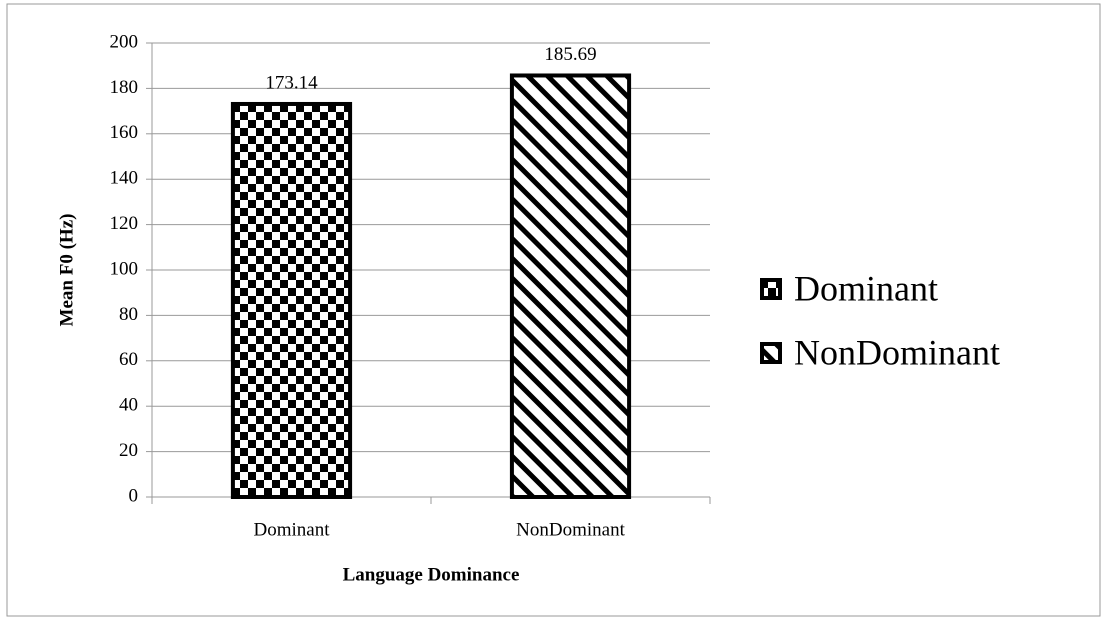 The image size is (1107, 621). Describe the element at coordinates (291, 82) in the screenshot. I see `data-label: 173.14` at that location.